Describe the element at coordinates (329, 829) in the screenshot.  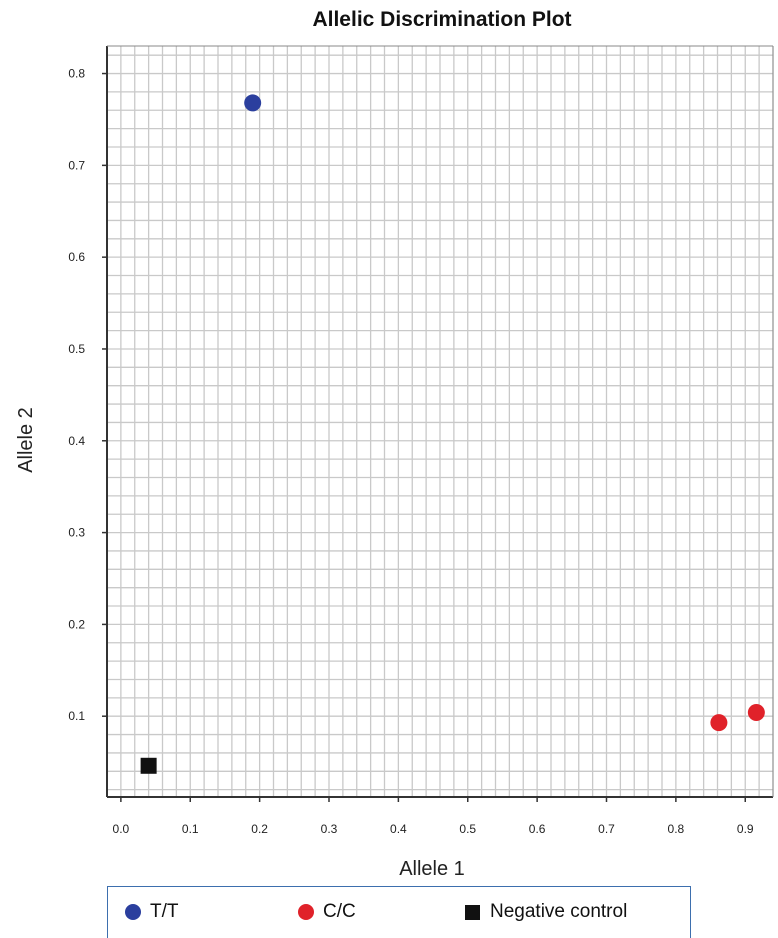
I see `x-tick-label: 0.3` at that location.